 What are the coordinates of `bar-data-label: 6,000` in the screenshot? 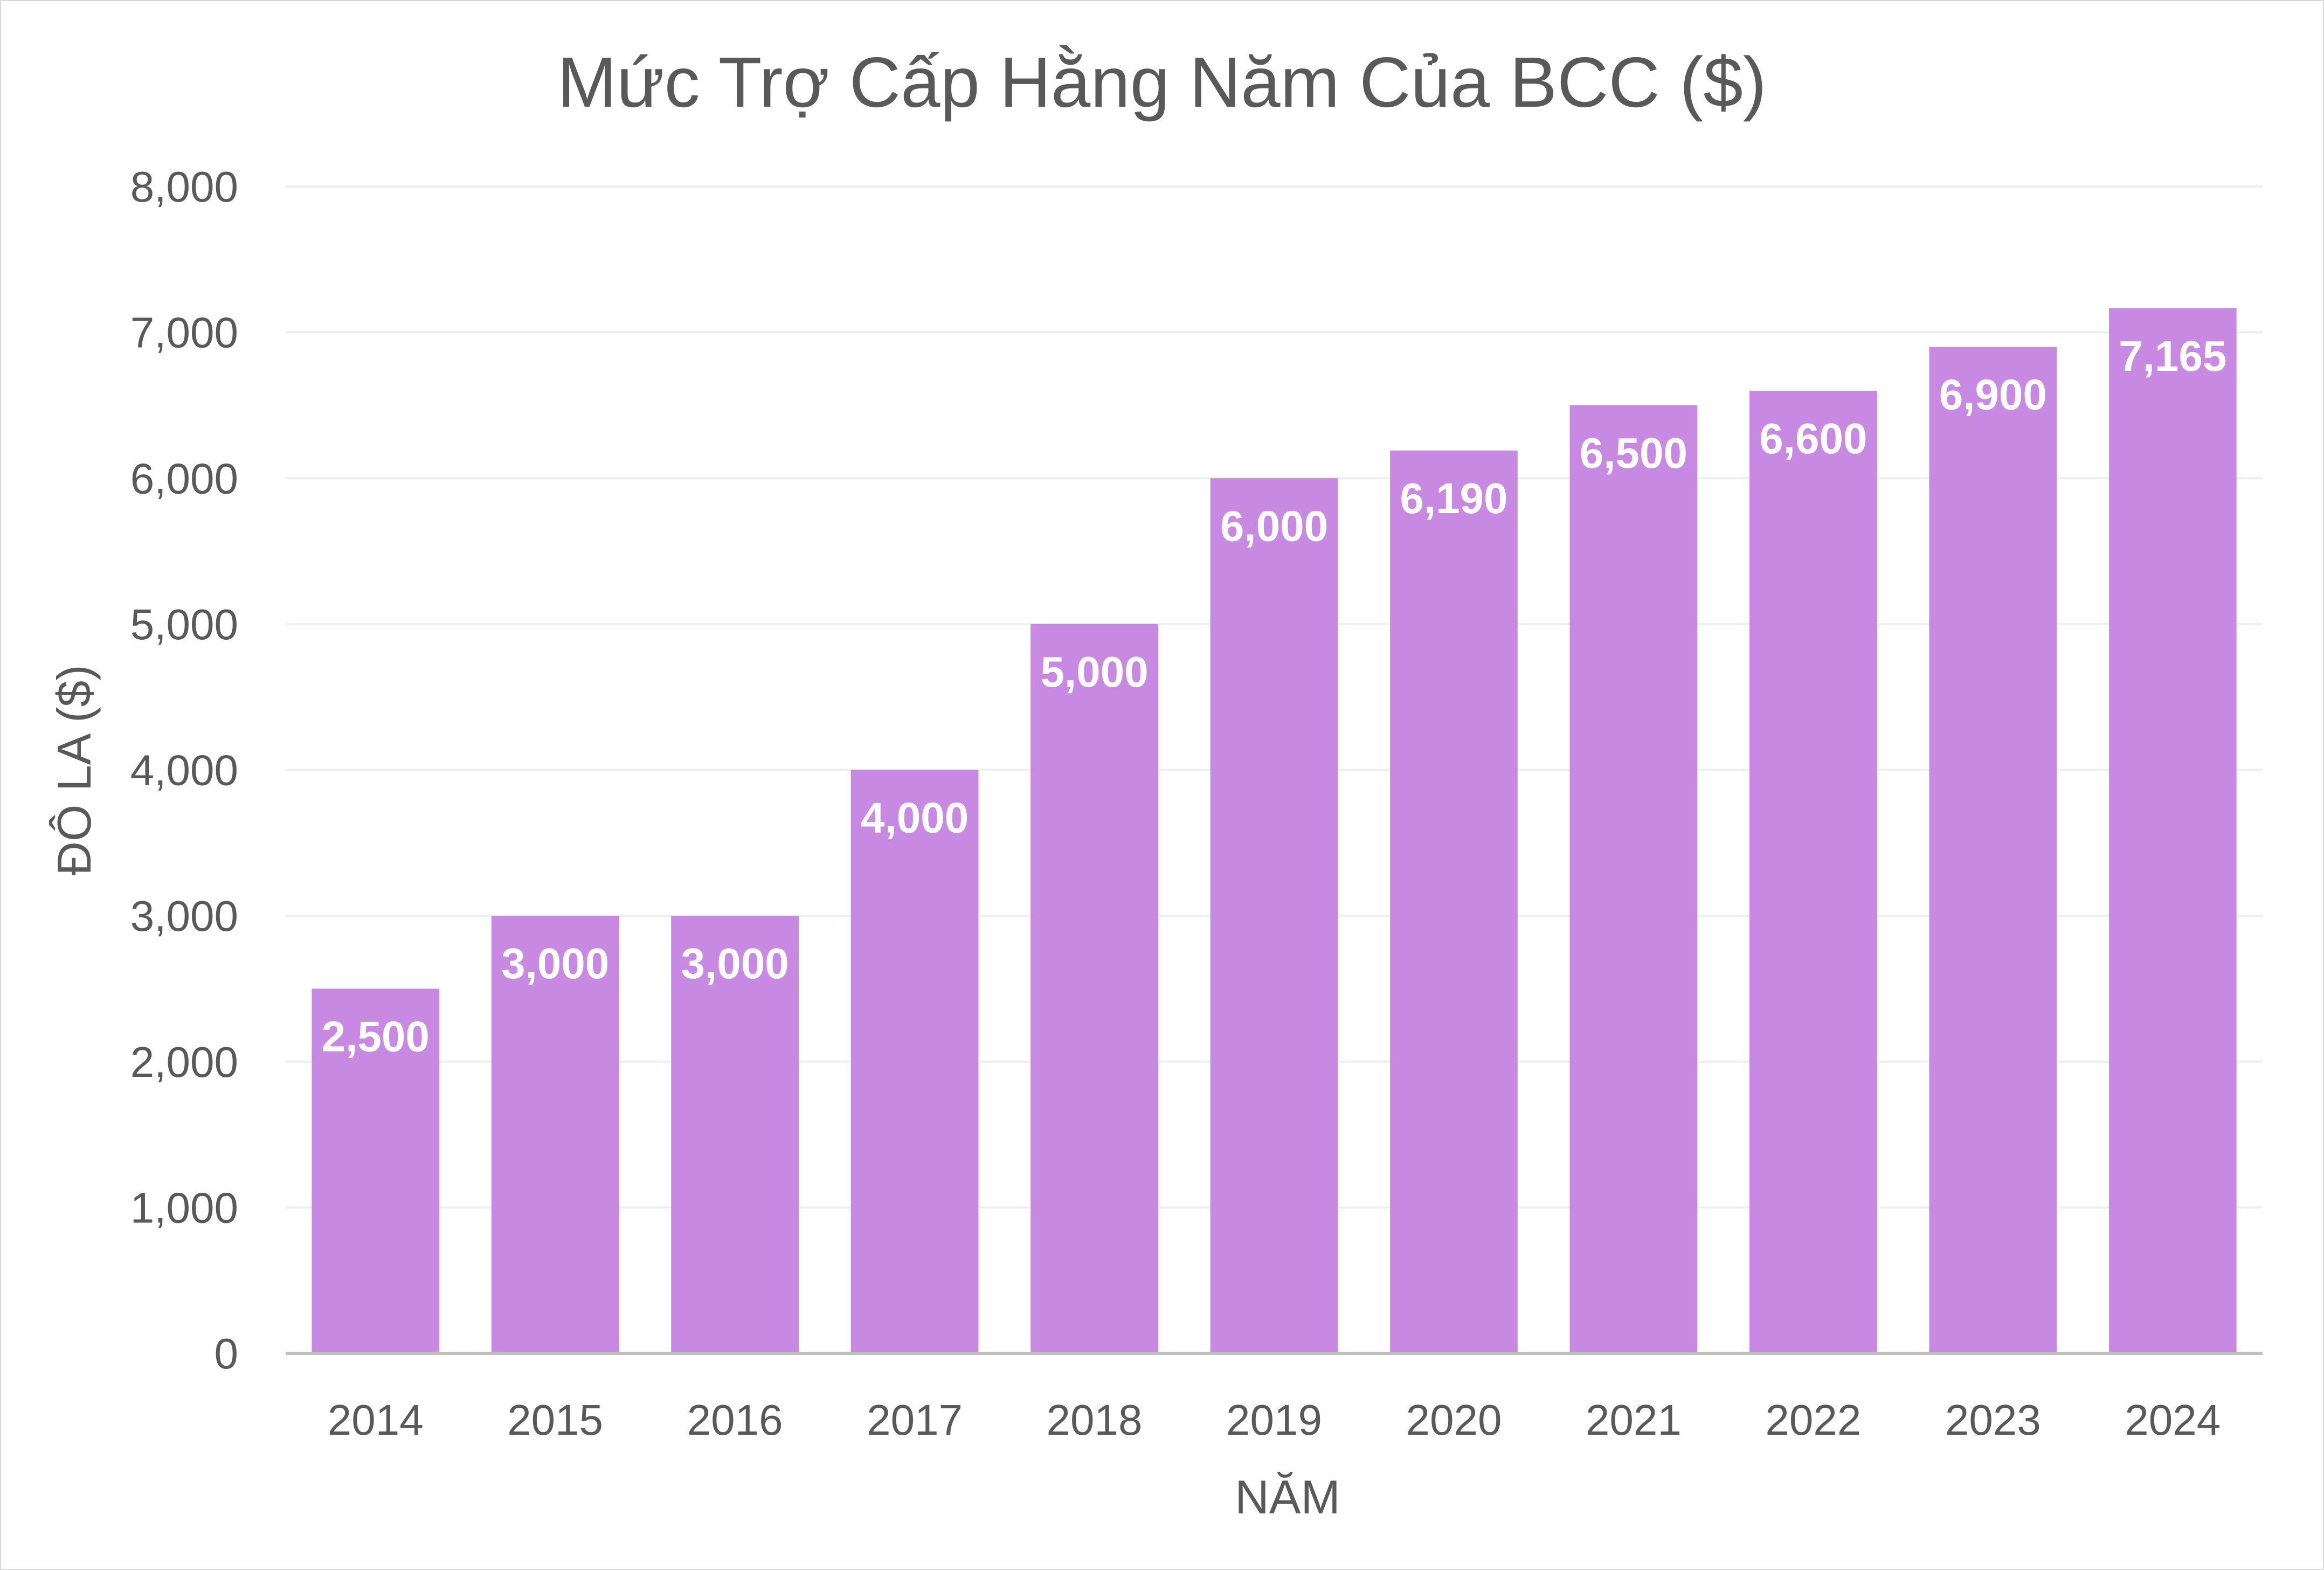 It's located at (1274, 526).